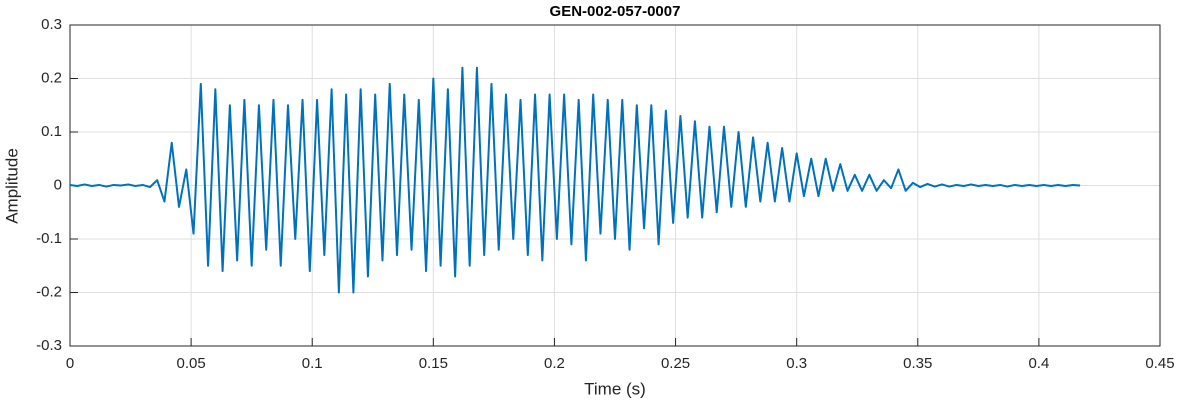 The width and height of the screenshot is (1182, 409). I want to click on x-tick-label: 0, so click(70, 363).